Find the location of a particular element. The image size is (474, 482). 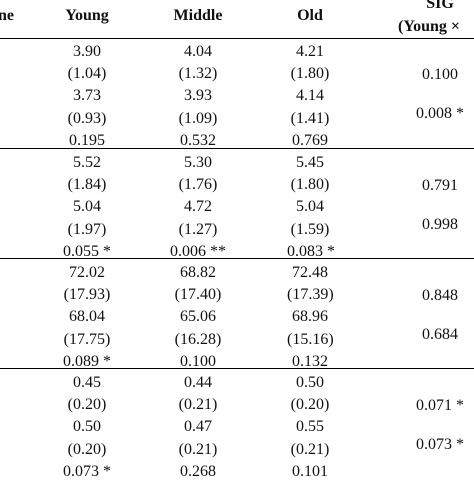

middle-cell: 4.04 is located at coordinates (198, 51).